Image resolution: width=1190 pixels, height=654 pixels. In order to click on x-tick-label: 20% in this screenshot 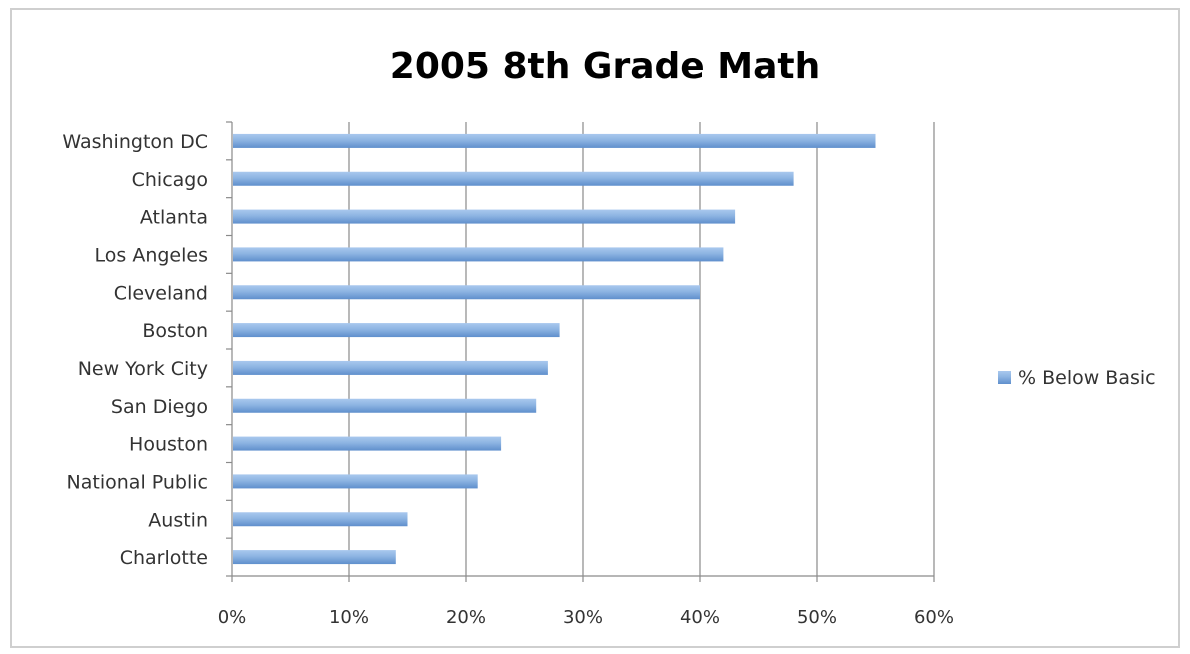, I will do `click(466, 617)`.